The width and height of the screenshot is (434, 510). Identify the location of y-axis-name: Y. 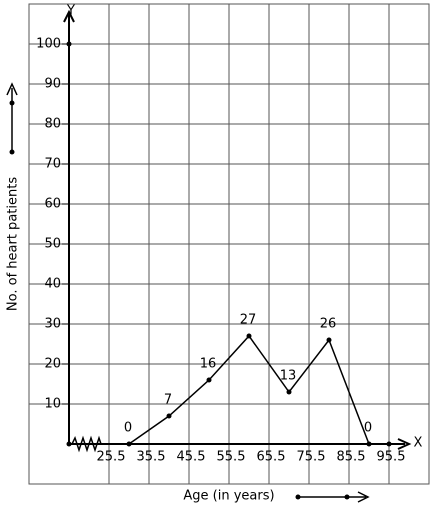
(70, 11).